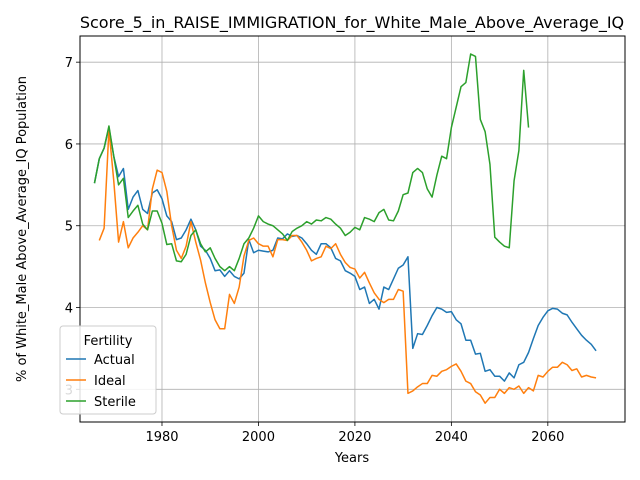 This screenshot has height=480, width=640. I want to click on y-tick-label: 6, so click(69, 145).